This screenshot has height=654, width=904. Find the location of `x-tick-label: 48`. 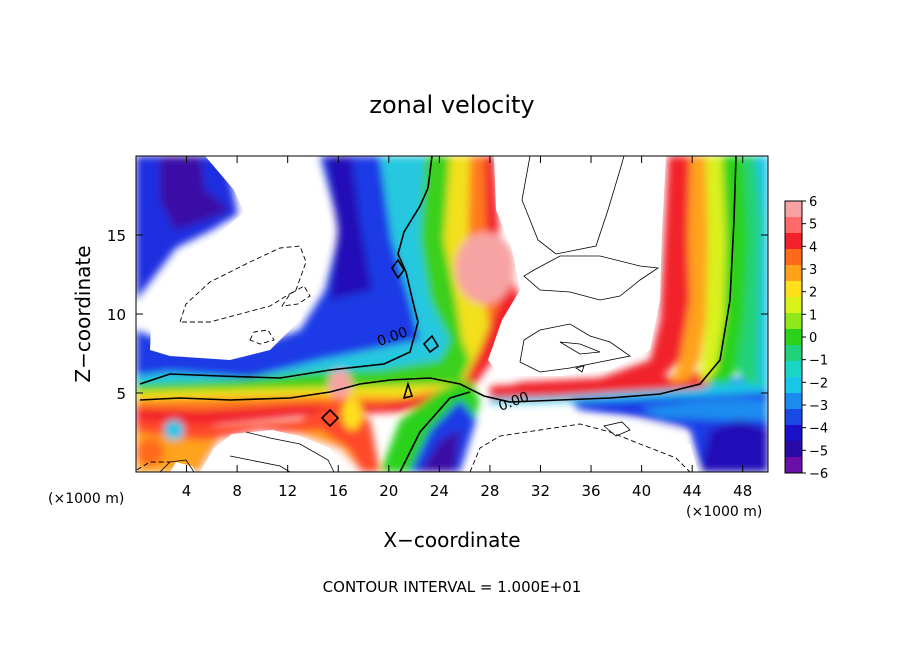

x-tick-label: 48 is located at coordinates (742, 491).